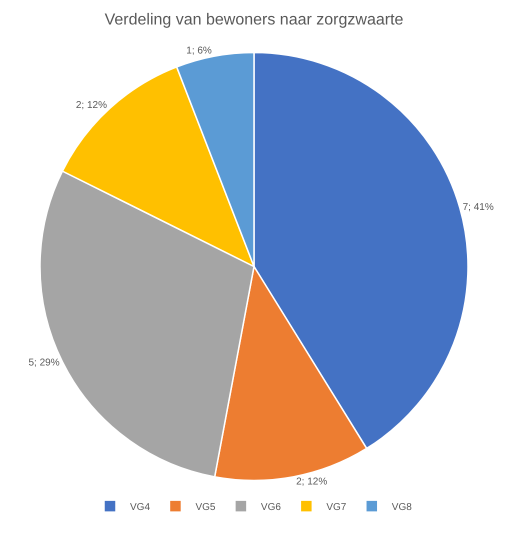  I want to click on chart-title: Verdeling van bewoners naar zorgzwaarte, so click(254, 20).